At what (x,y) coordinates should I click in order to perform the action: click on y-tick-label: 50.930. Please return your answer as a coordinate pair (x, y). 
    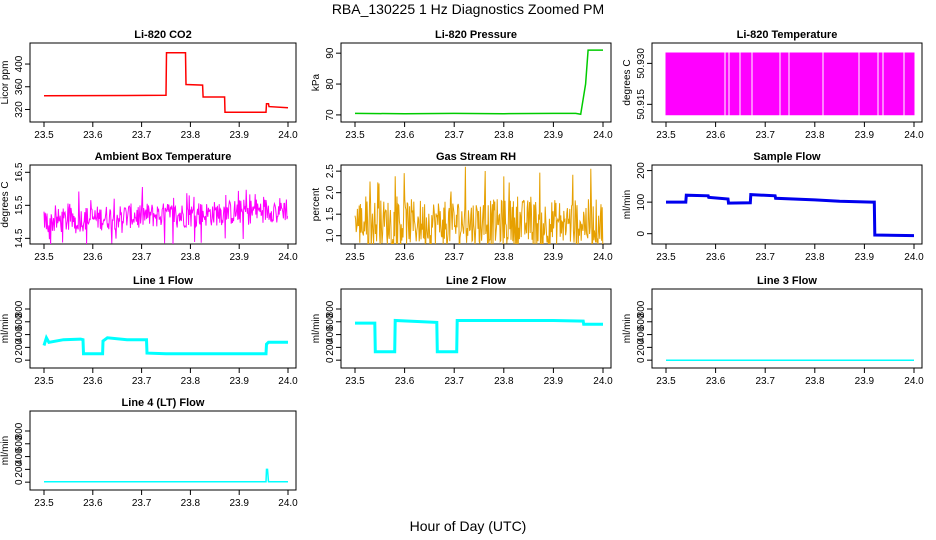
    Looking at the image, I should click on (641, 63).